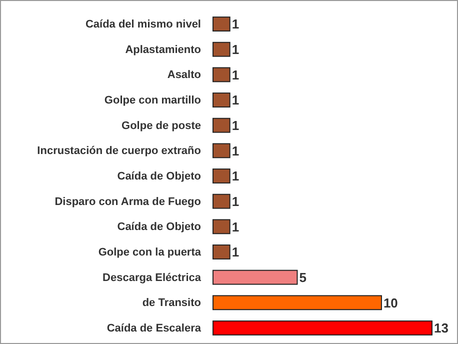 The image size is (458, 344). What do you see at coordinates (153, 100) in the screenshot?
I see `y-tick-label: Golpe con martillo` at bounding box center [153, 100].